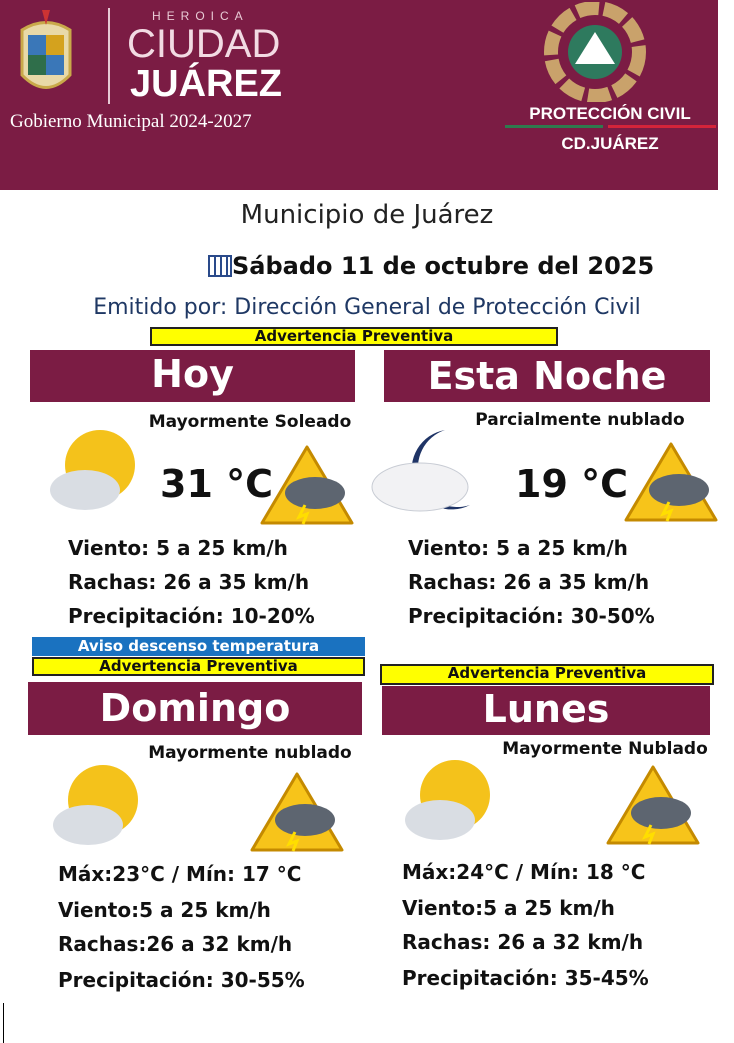 Image resolution: width=734 pixels, height=1043 pixels. Describe the element at coordinates (206, 84) in the screenshot. I see `juarez-text: JUÁREZ` at that location.